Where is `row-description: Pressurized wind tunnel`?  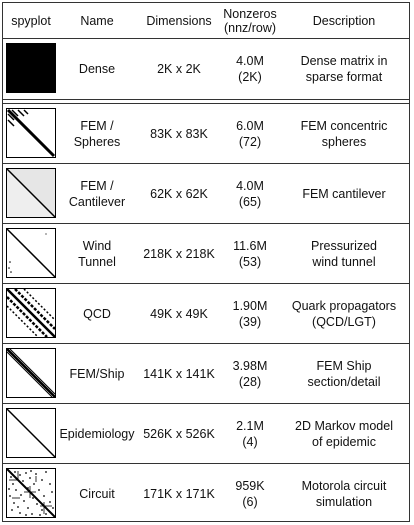 row-description: Pressurized wind tunnel is located at coordinates (344, 253).